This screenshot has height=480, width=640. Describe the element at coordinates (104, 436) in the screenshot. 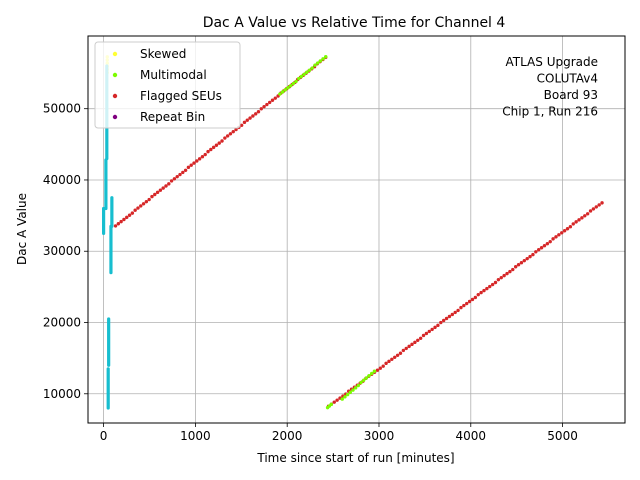

I see `x-tick-label: 0` at that location.